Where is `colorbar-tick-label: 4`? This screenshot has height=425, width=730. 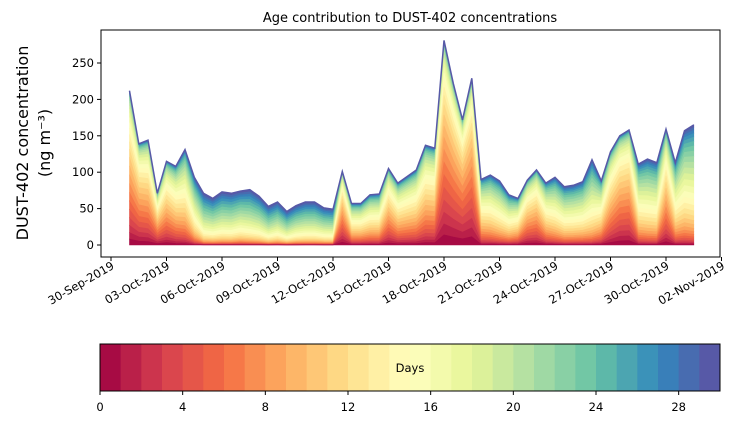 colorbar-tick-label: 4 is located at coordinates (182, 407).